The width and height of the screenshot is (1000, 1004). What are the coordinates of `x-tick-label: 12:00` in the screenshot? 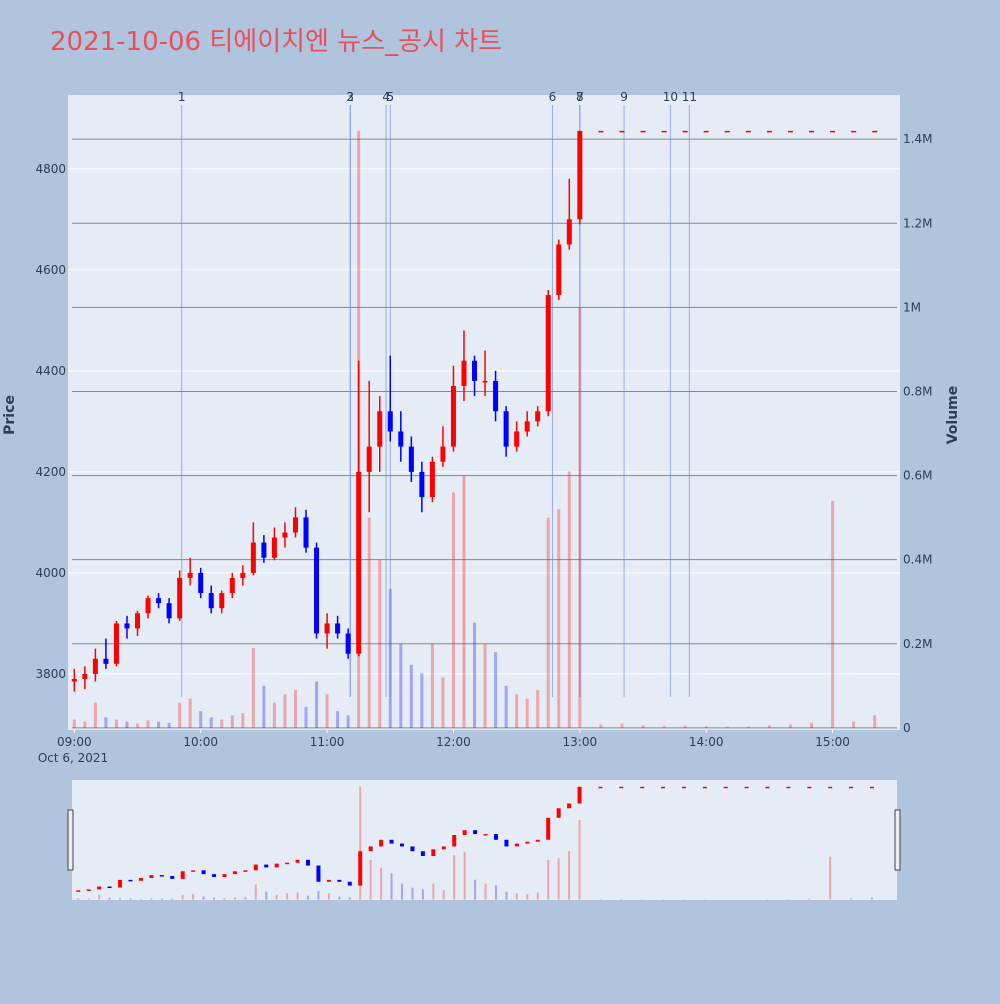 It's located at (453, 742).